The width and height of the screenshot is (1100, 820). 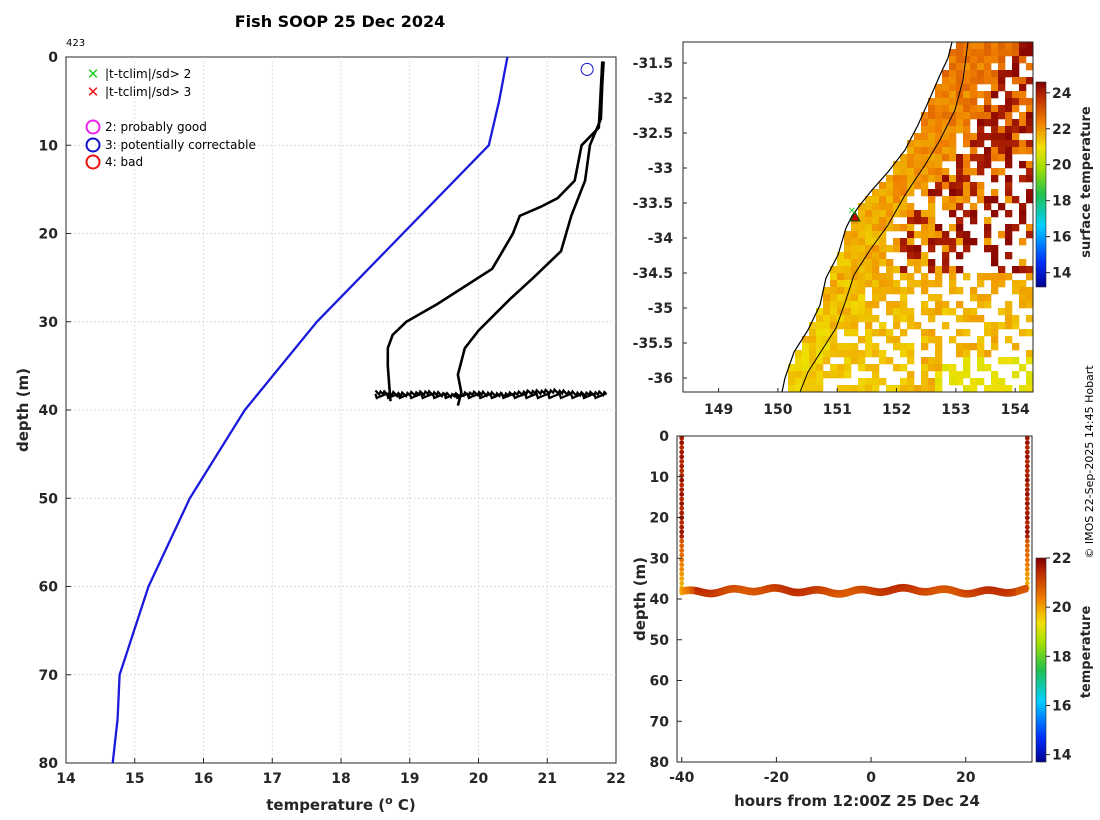 I want to click on map-y-tick-label: -33, so click(x=660, y=169).